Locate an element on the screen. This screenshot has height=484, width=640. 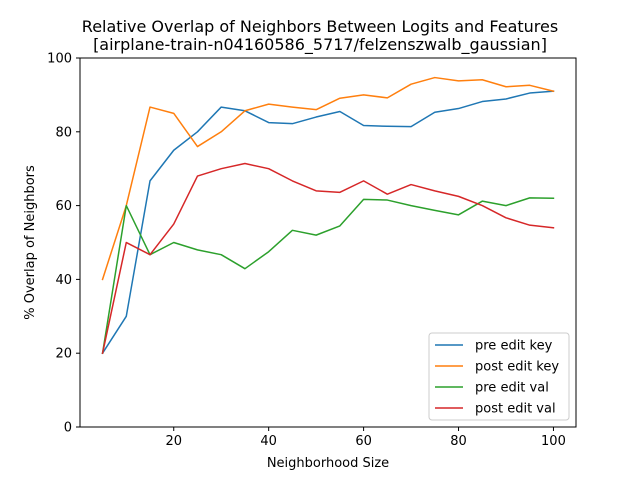
x-tick-label: 60 is located at coordinates (363, 441).